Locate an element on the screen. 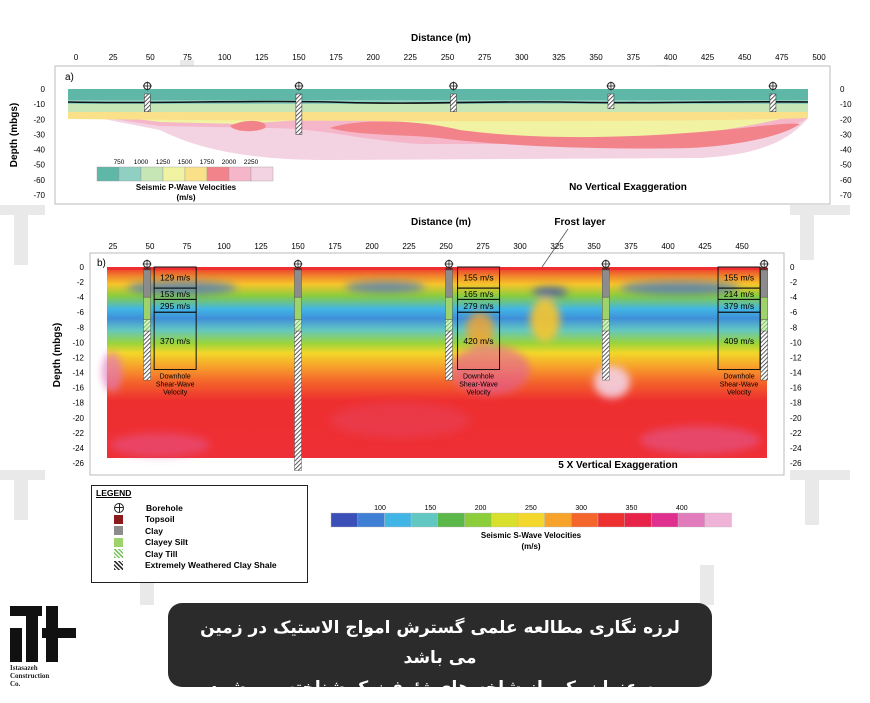 Image resolution: width=870 pixels, height=703 pixels. panel-b-y-tick-label: -26 is located at coordinates (796, 463).